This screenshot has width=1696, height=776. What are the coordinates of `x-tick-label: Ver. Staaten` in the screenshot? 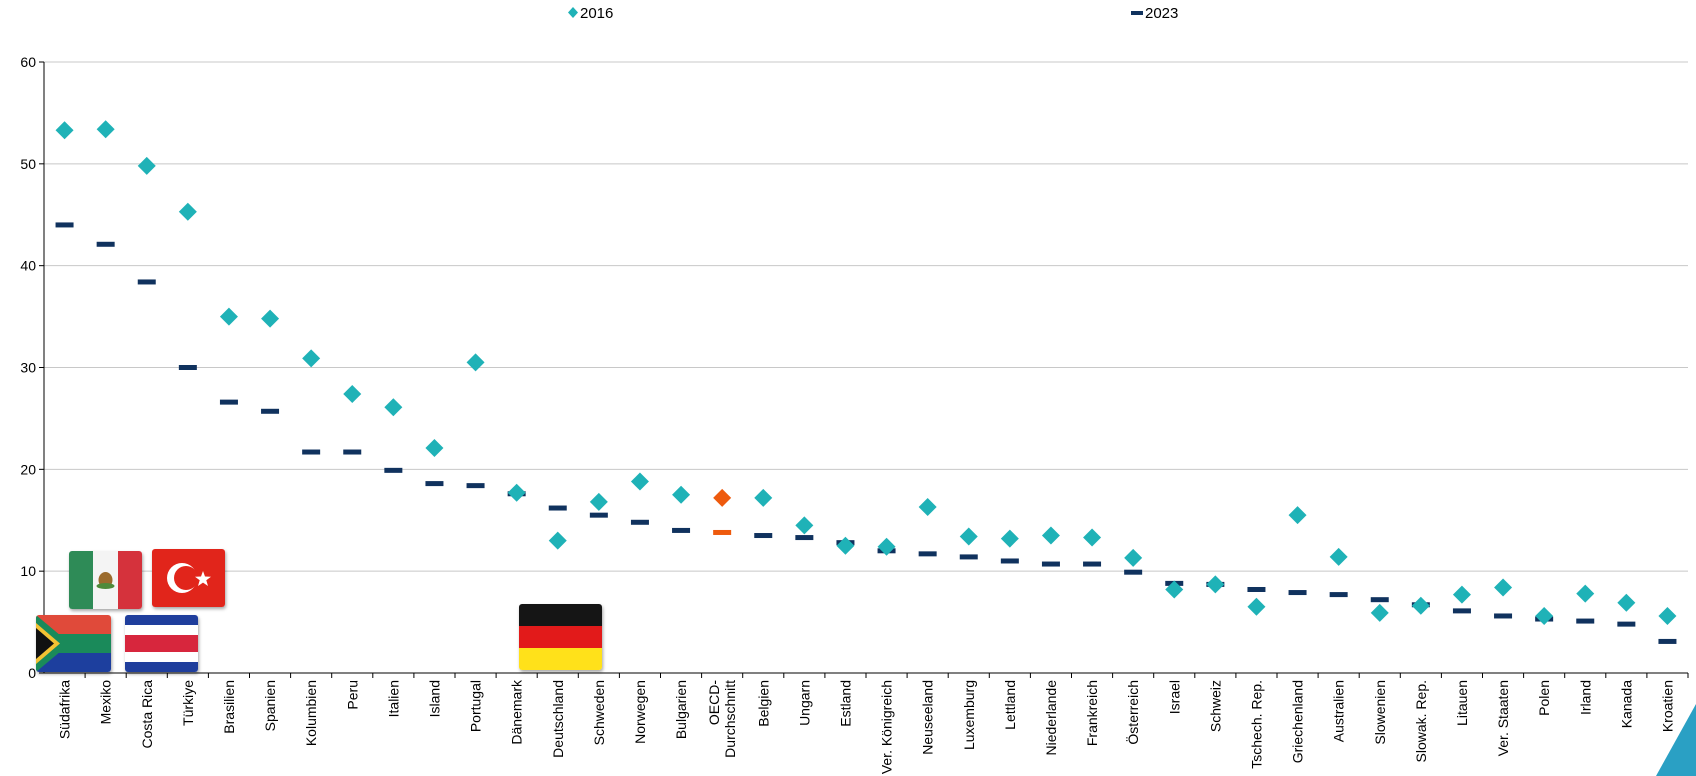 It's located at (1503, 718).